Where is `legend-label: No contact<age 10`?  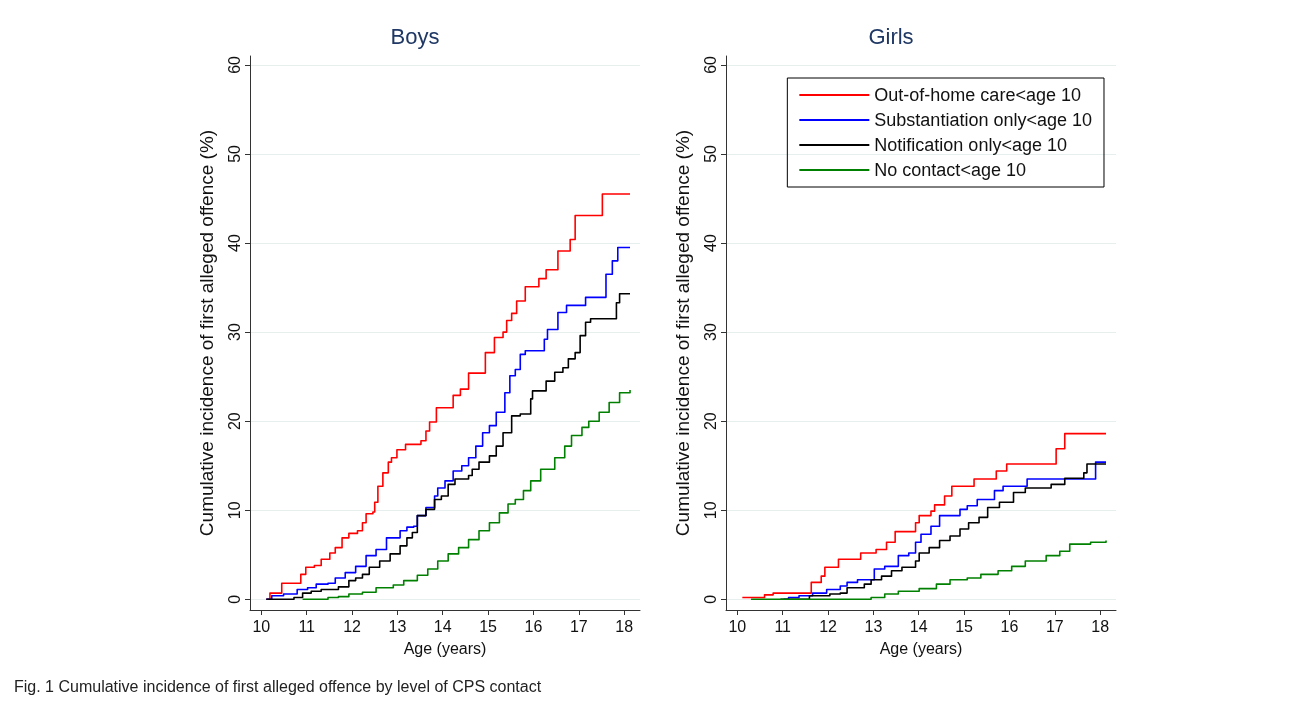 legend-label: No contact<age 10 is located at coordinates (950, 170).